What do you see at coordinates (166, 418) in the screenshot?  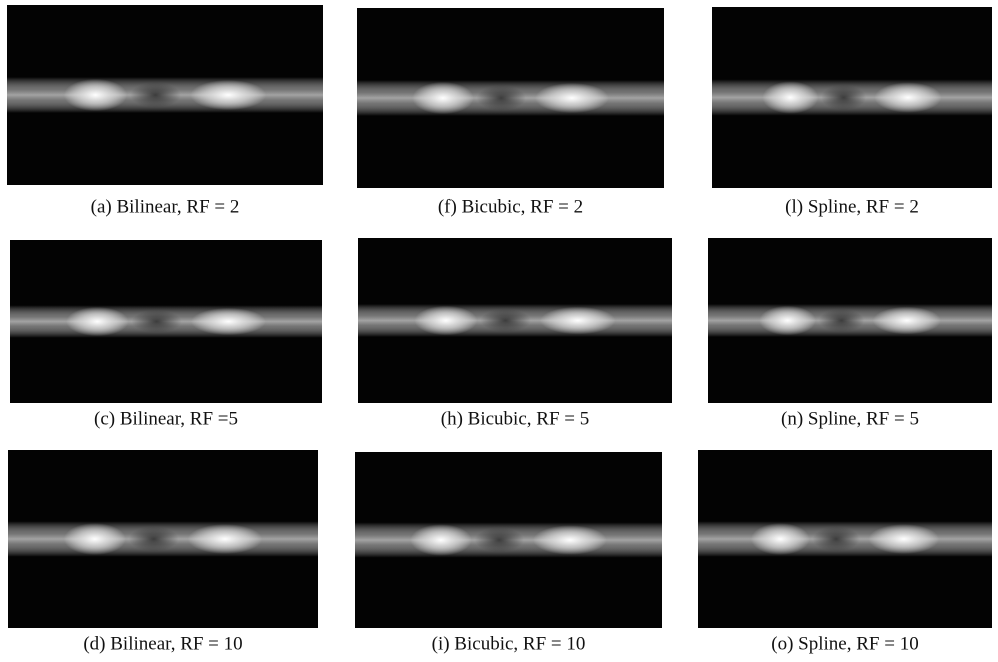 I see `caption: (c) Bilinear, RF =5` at bounding box center [166, 418].